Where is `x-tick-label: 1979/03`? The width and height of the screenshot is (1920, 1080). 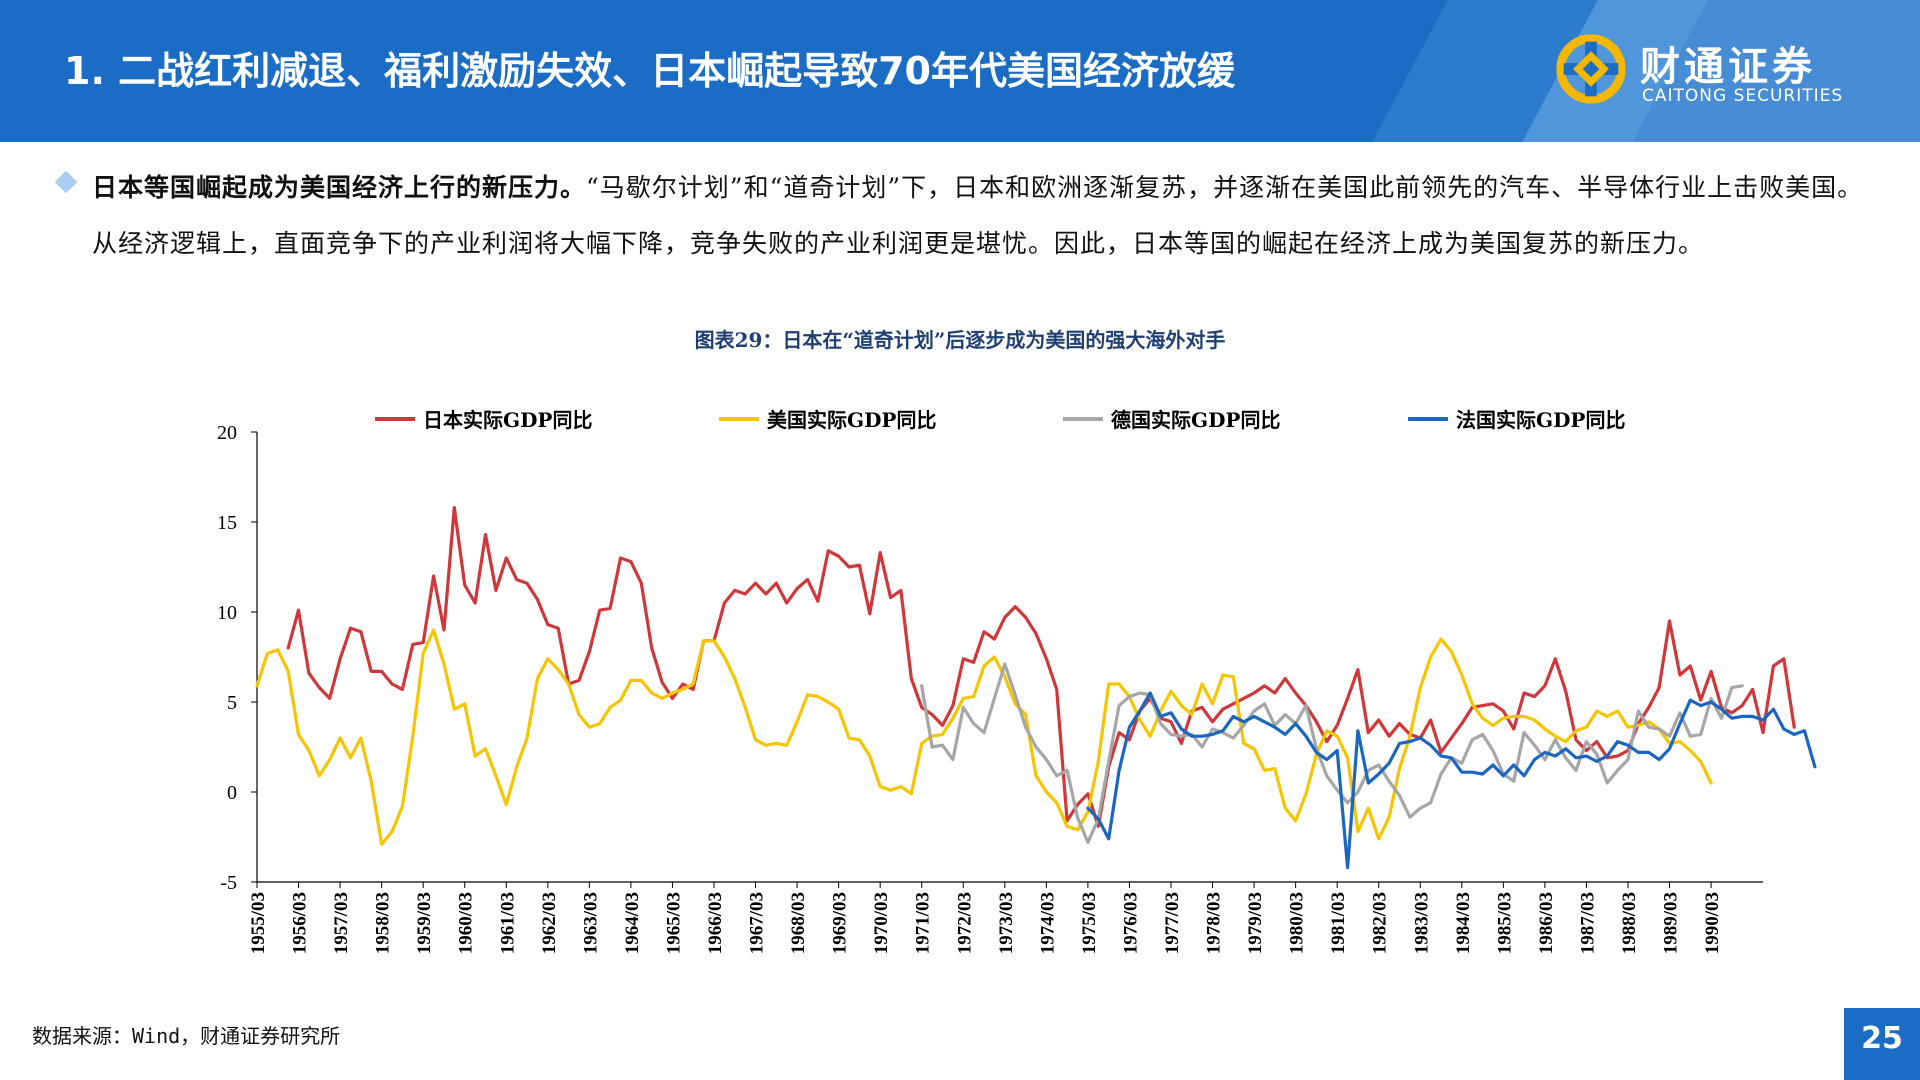 x-tick-label: 1979/03 is located at coordinates (1255, 923).